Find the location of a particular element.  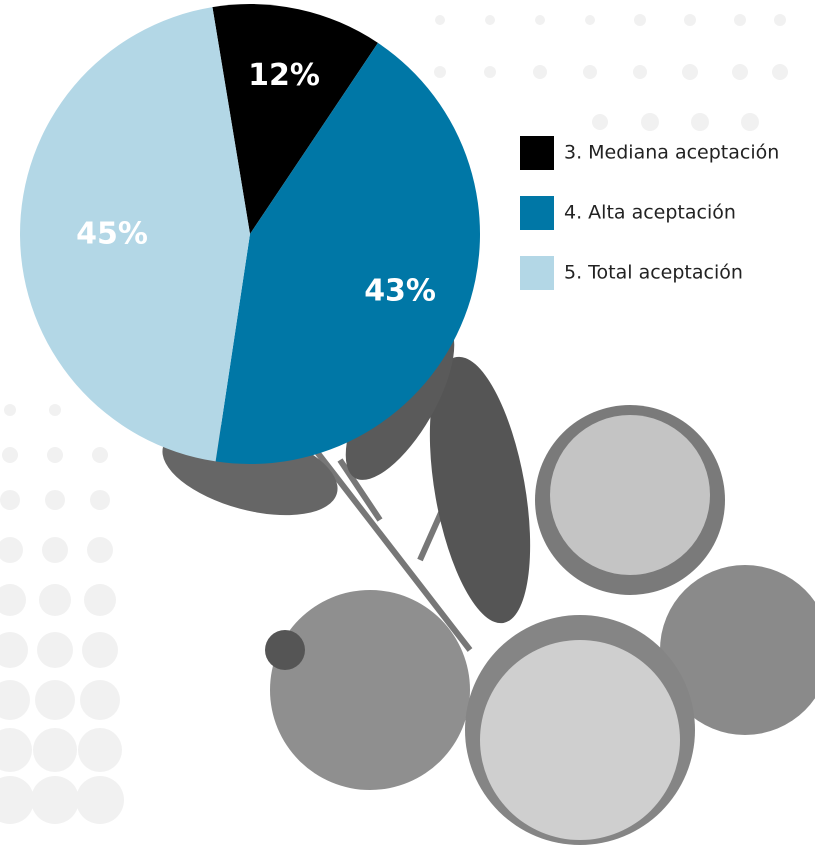

data-label: 12% is located at coordinates (284, 75).